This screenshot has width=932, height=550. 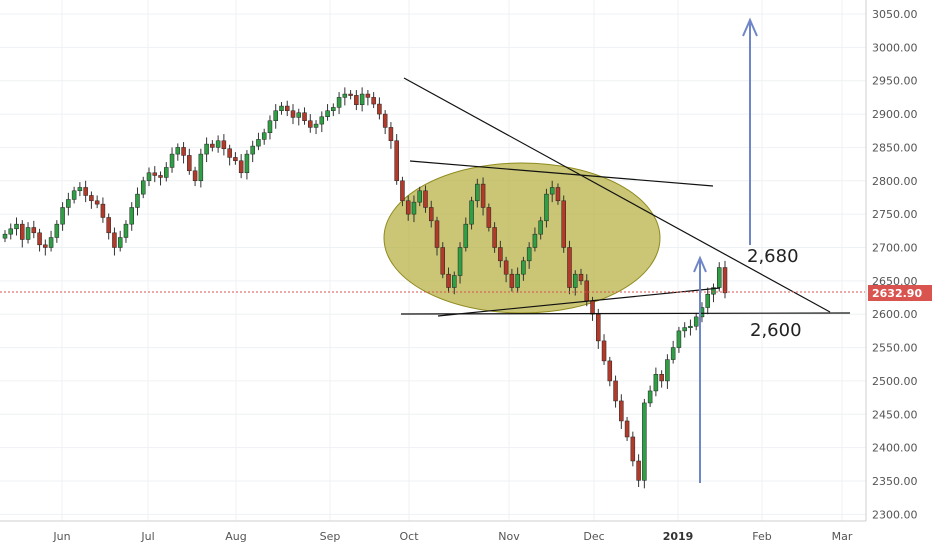 I want to click on current-price-tag: 2632.90, so click(x=900, y=293).